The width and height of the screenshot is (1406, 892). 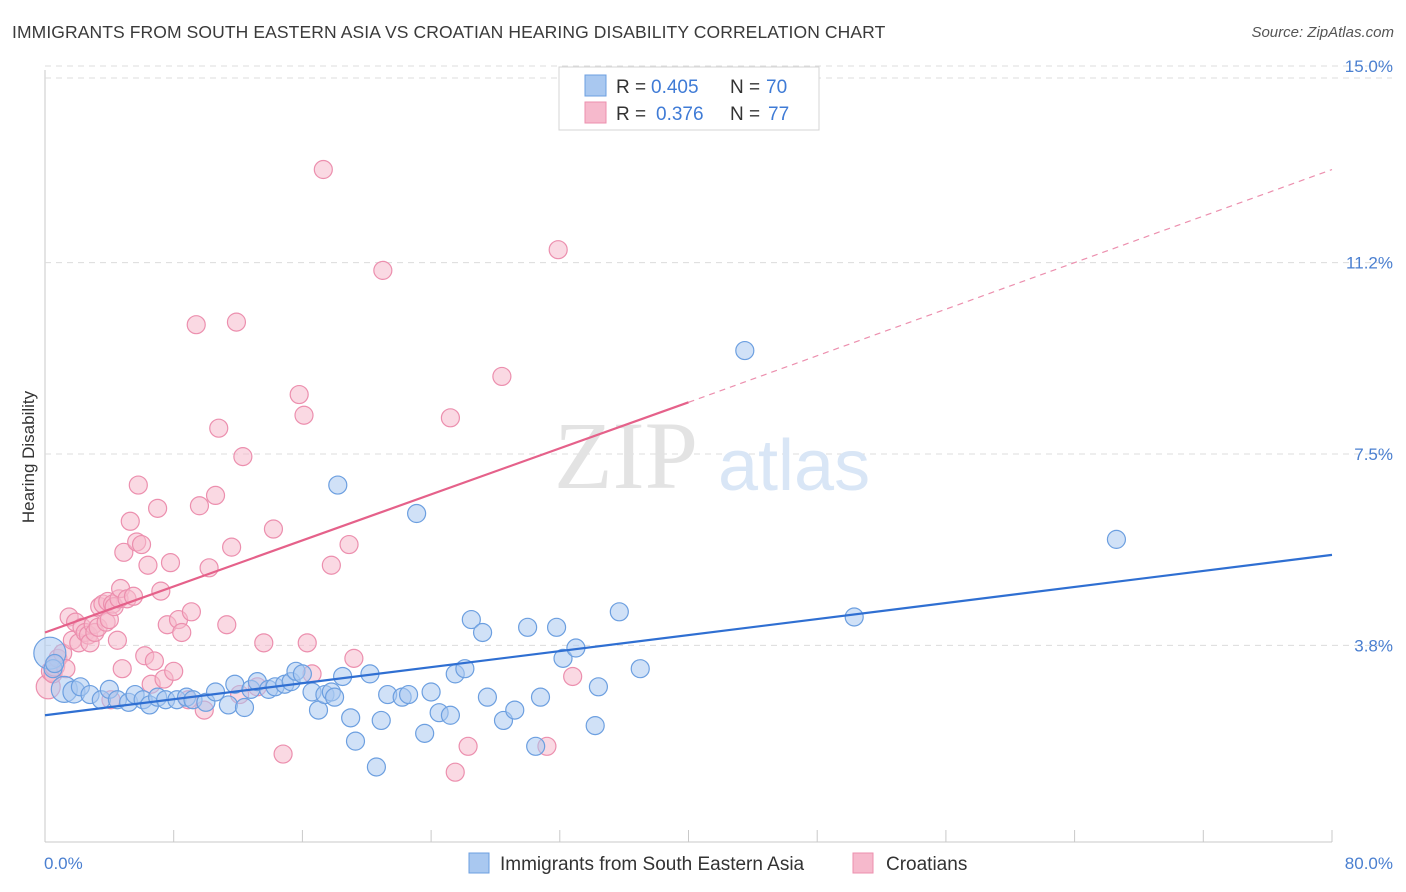 I want to click on y-axis-title: Hearing Disability, so click(x=28, y=456).